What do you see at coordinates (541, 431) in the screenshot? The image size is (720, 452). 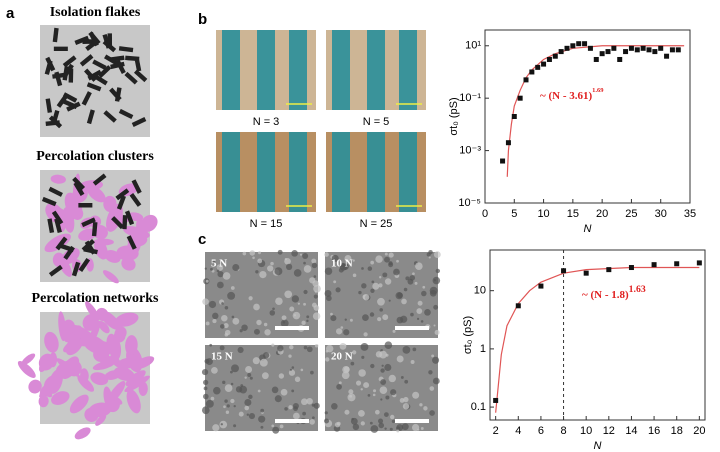 I see `x-tick-label: 6` at bounding box center [541, 431].